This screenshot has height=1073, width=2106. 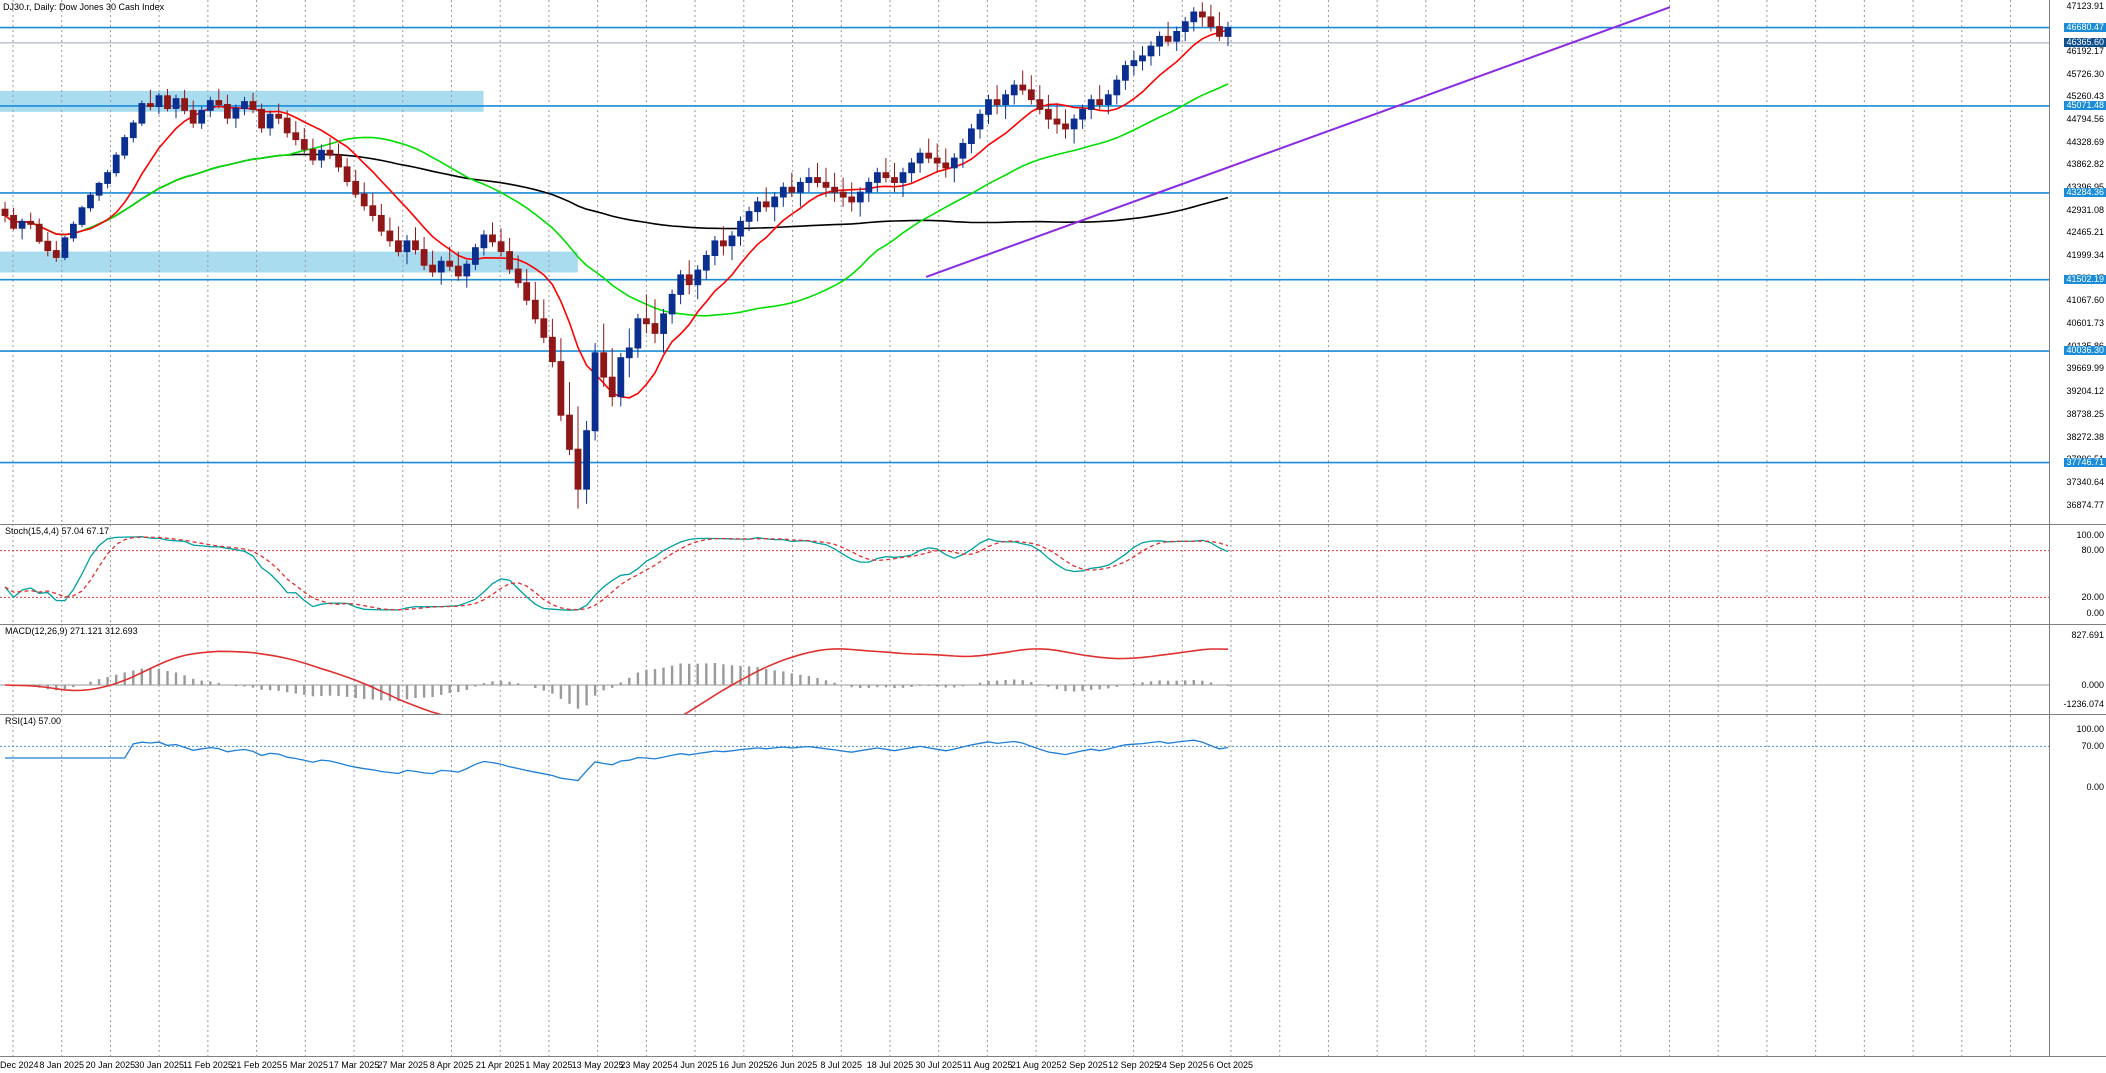 I want to click on price-axis-tick: 40135.86, so click(x=2085, y=346).